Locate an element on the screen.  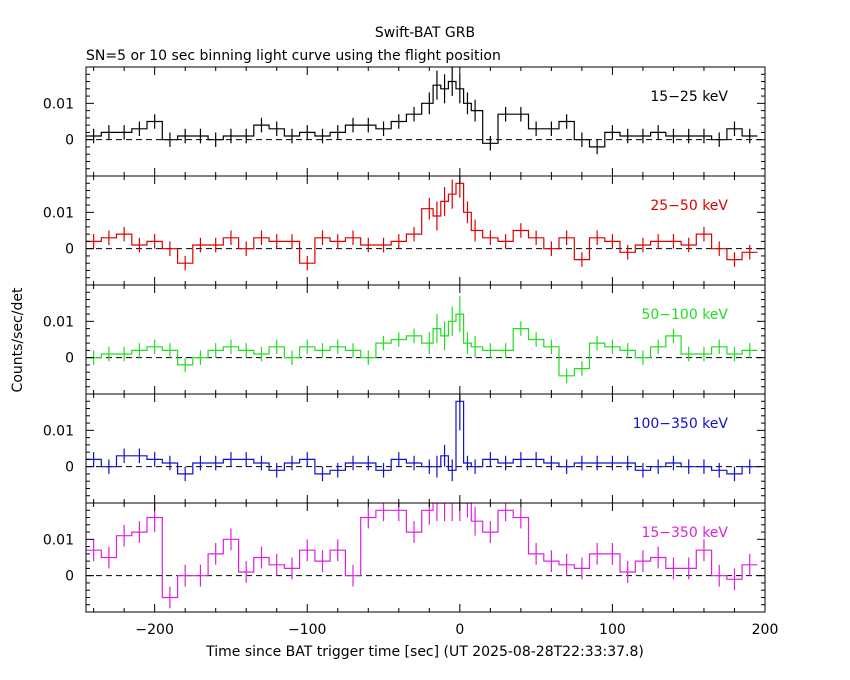
chart-title: Swift-BAT GRB is located at coordinates (425, 33).